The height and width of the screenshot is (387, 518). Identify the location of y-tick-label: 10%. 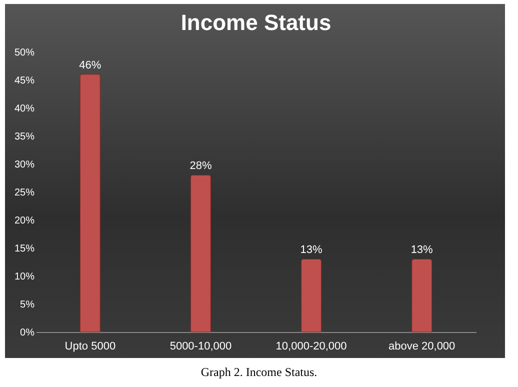
(24, 277).